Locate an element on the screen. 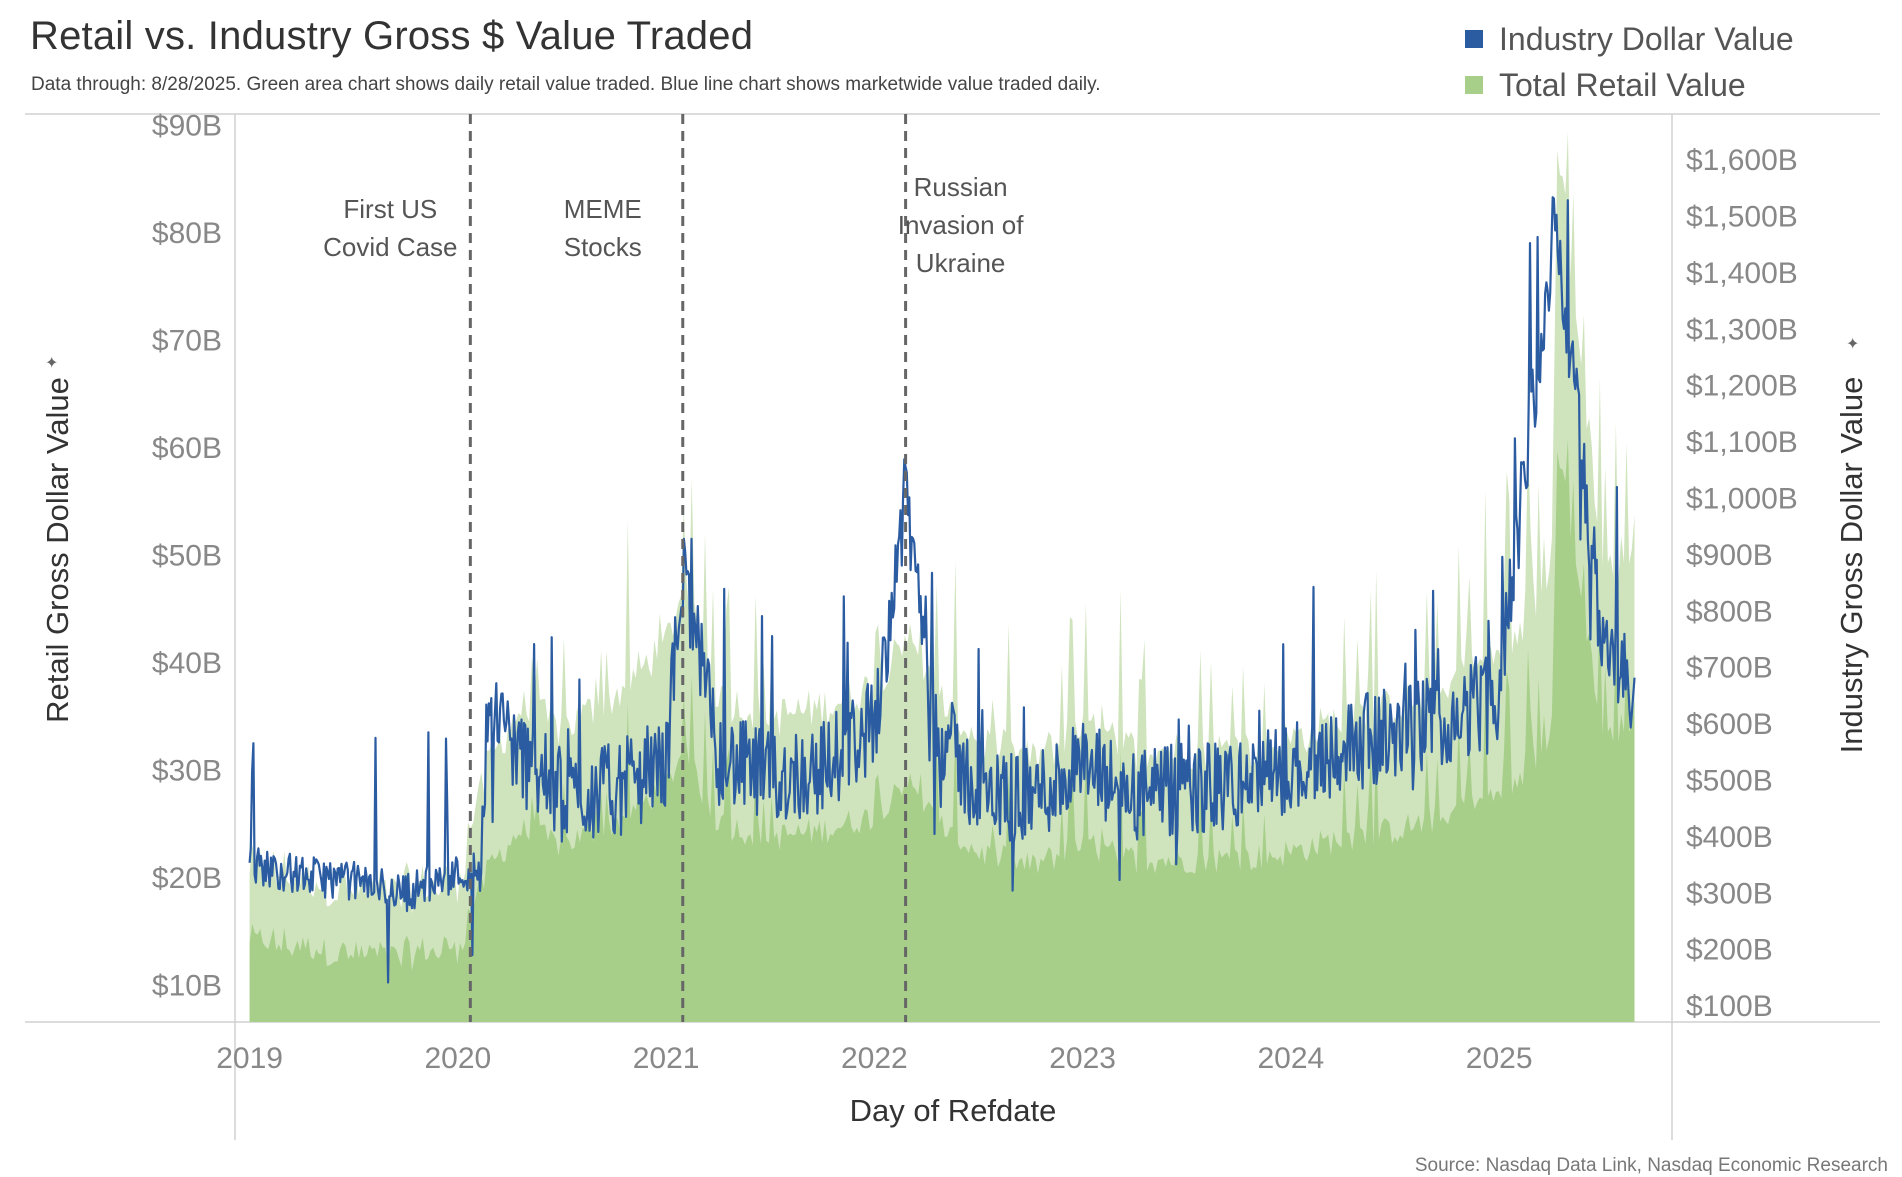 The width and height of the screenshot is (1902, 1177). legend-swatch-industry is located at coordinates (1474, 39).